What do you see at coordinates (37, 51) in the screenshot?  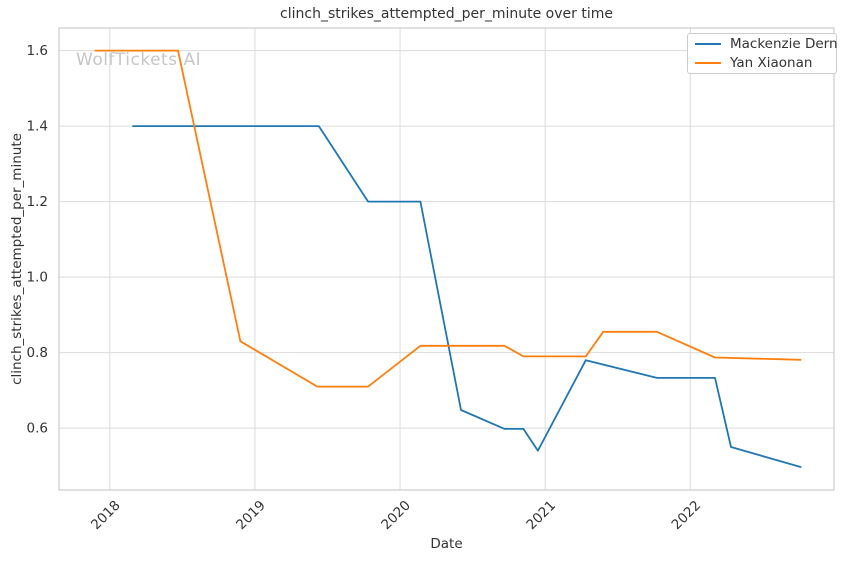 I see `y-tick-label: 1.6` at bounding box center [37, 51].